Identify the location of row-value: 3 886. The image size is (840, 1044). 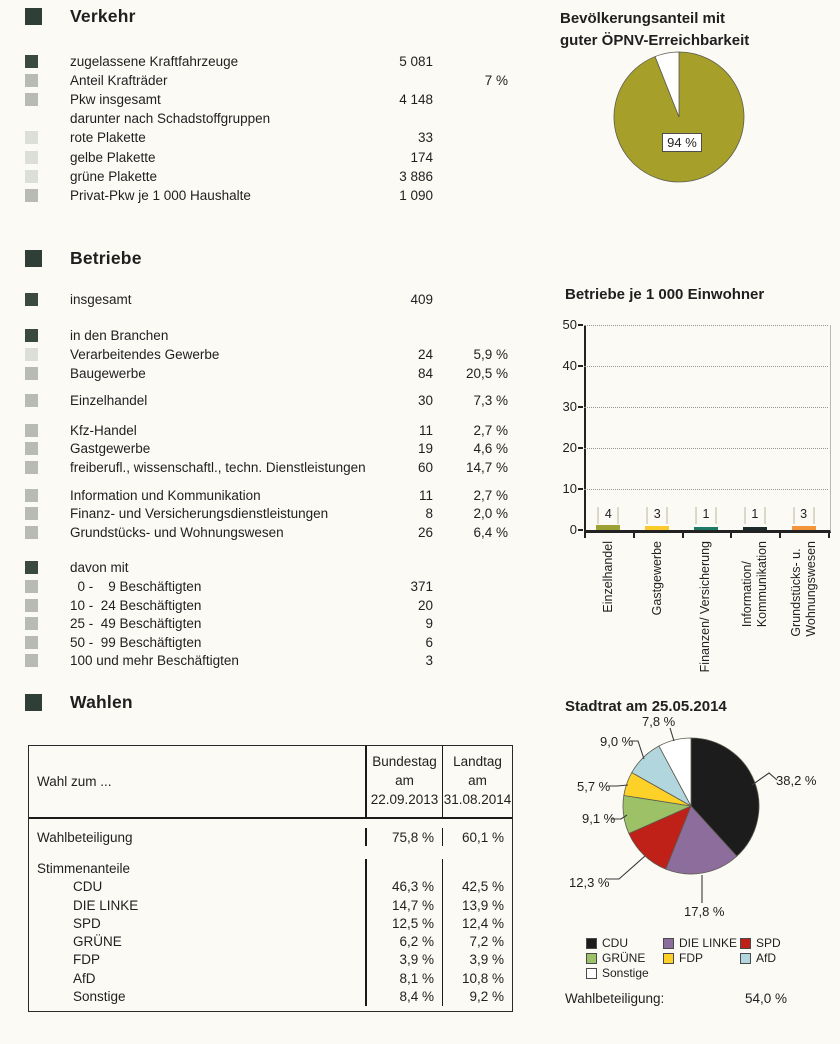
(416, 176).